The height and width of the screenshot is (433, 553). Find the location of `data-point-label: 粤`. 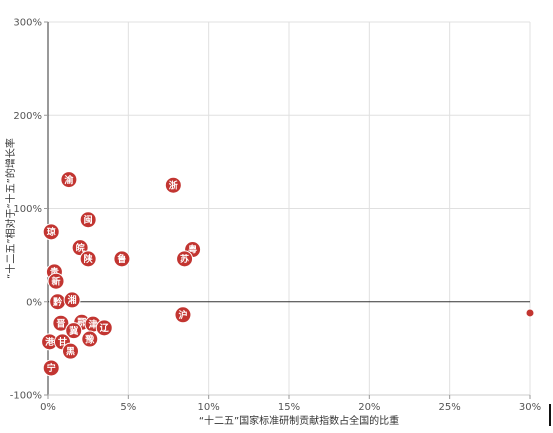

data-point-label: 粤 is located at coordinates (192, 250).